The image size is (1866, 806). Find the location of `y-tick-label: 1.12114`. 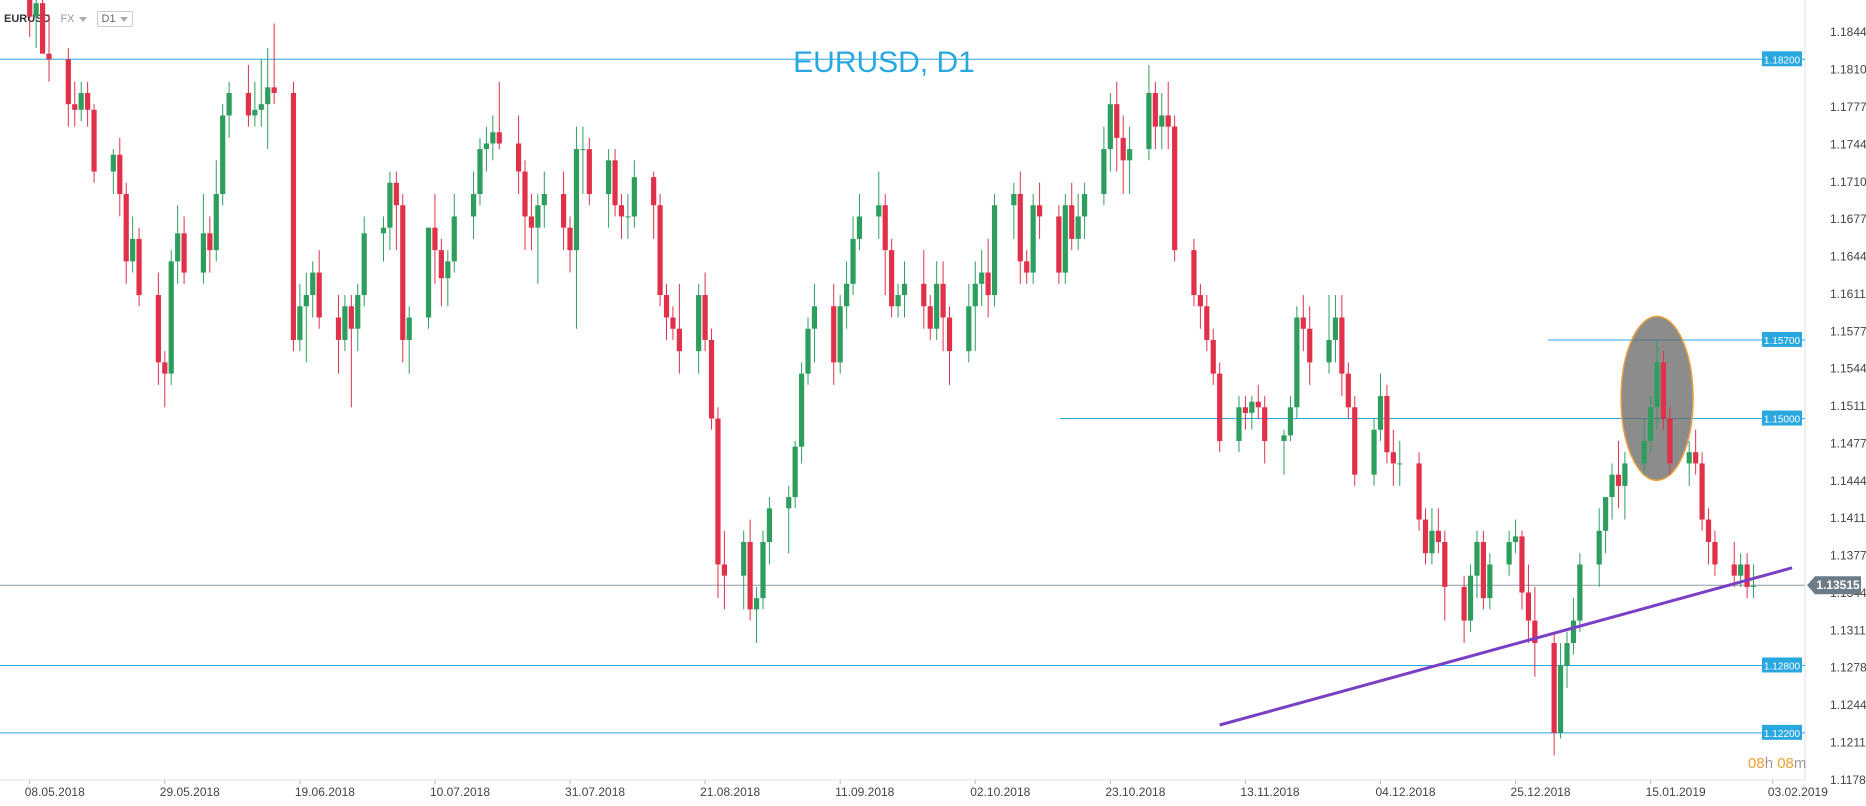

y-tick-label: 1.12114 is located at coordinates (1848, 743).